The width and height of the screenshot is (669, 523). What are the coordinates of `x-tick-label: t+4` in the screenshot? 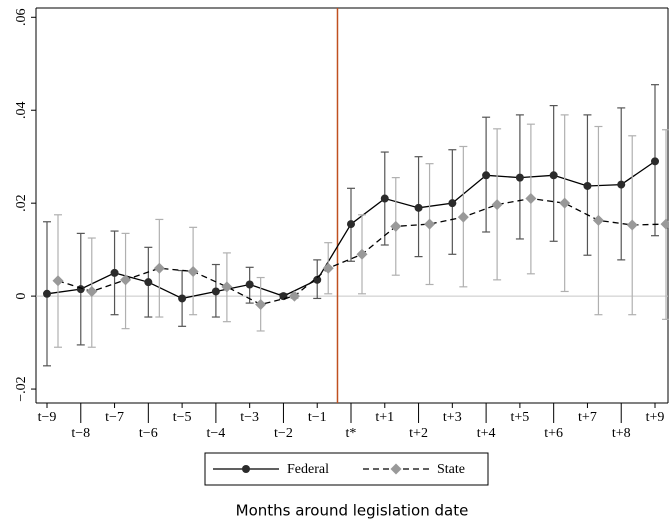 It's located at (486, 433).